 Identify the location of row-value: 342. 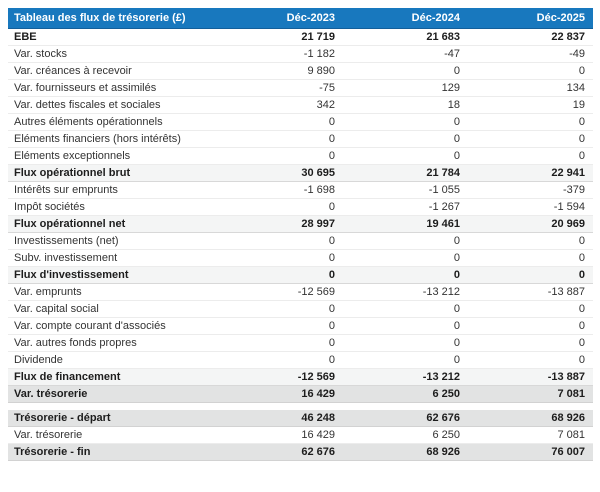
(280, 105).